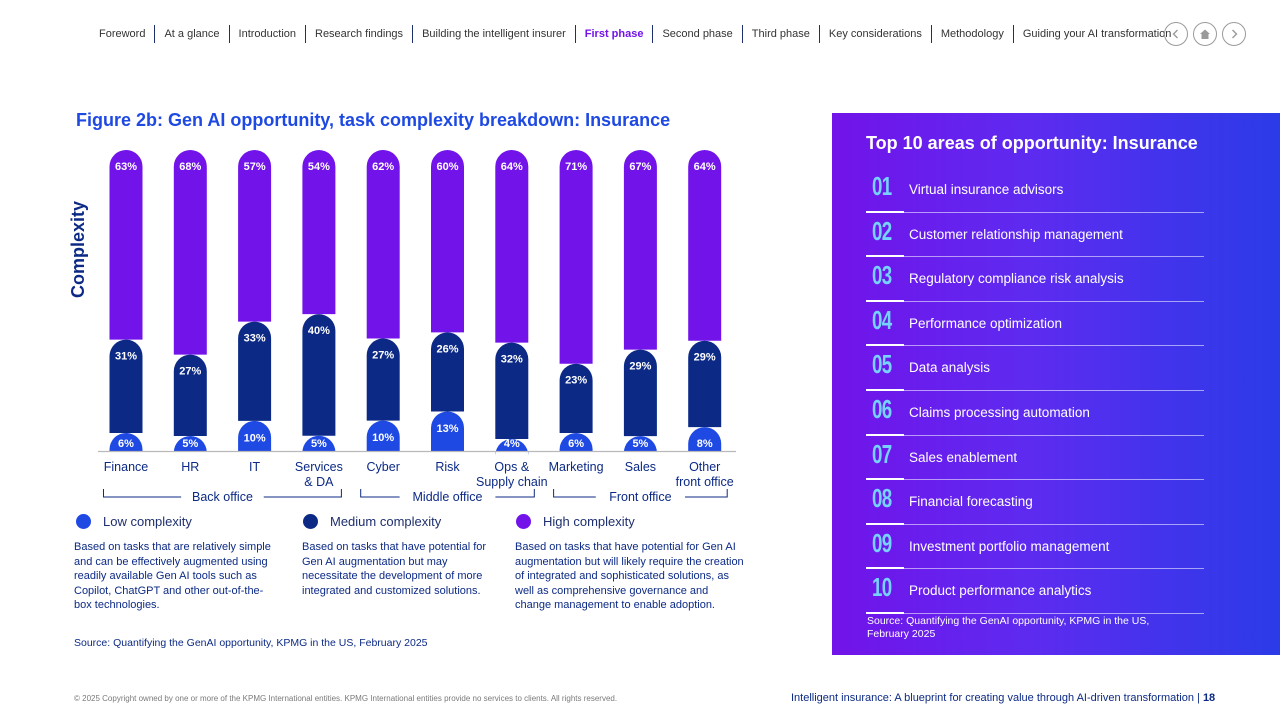 This screenshot has height=720, width=1280. What do you see at coordinates (319, 444) in the screenshot?
I see `bar-value-label: 5%` at bounding box center [319, 444].